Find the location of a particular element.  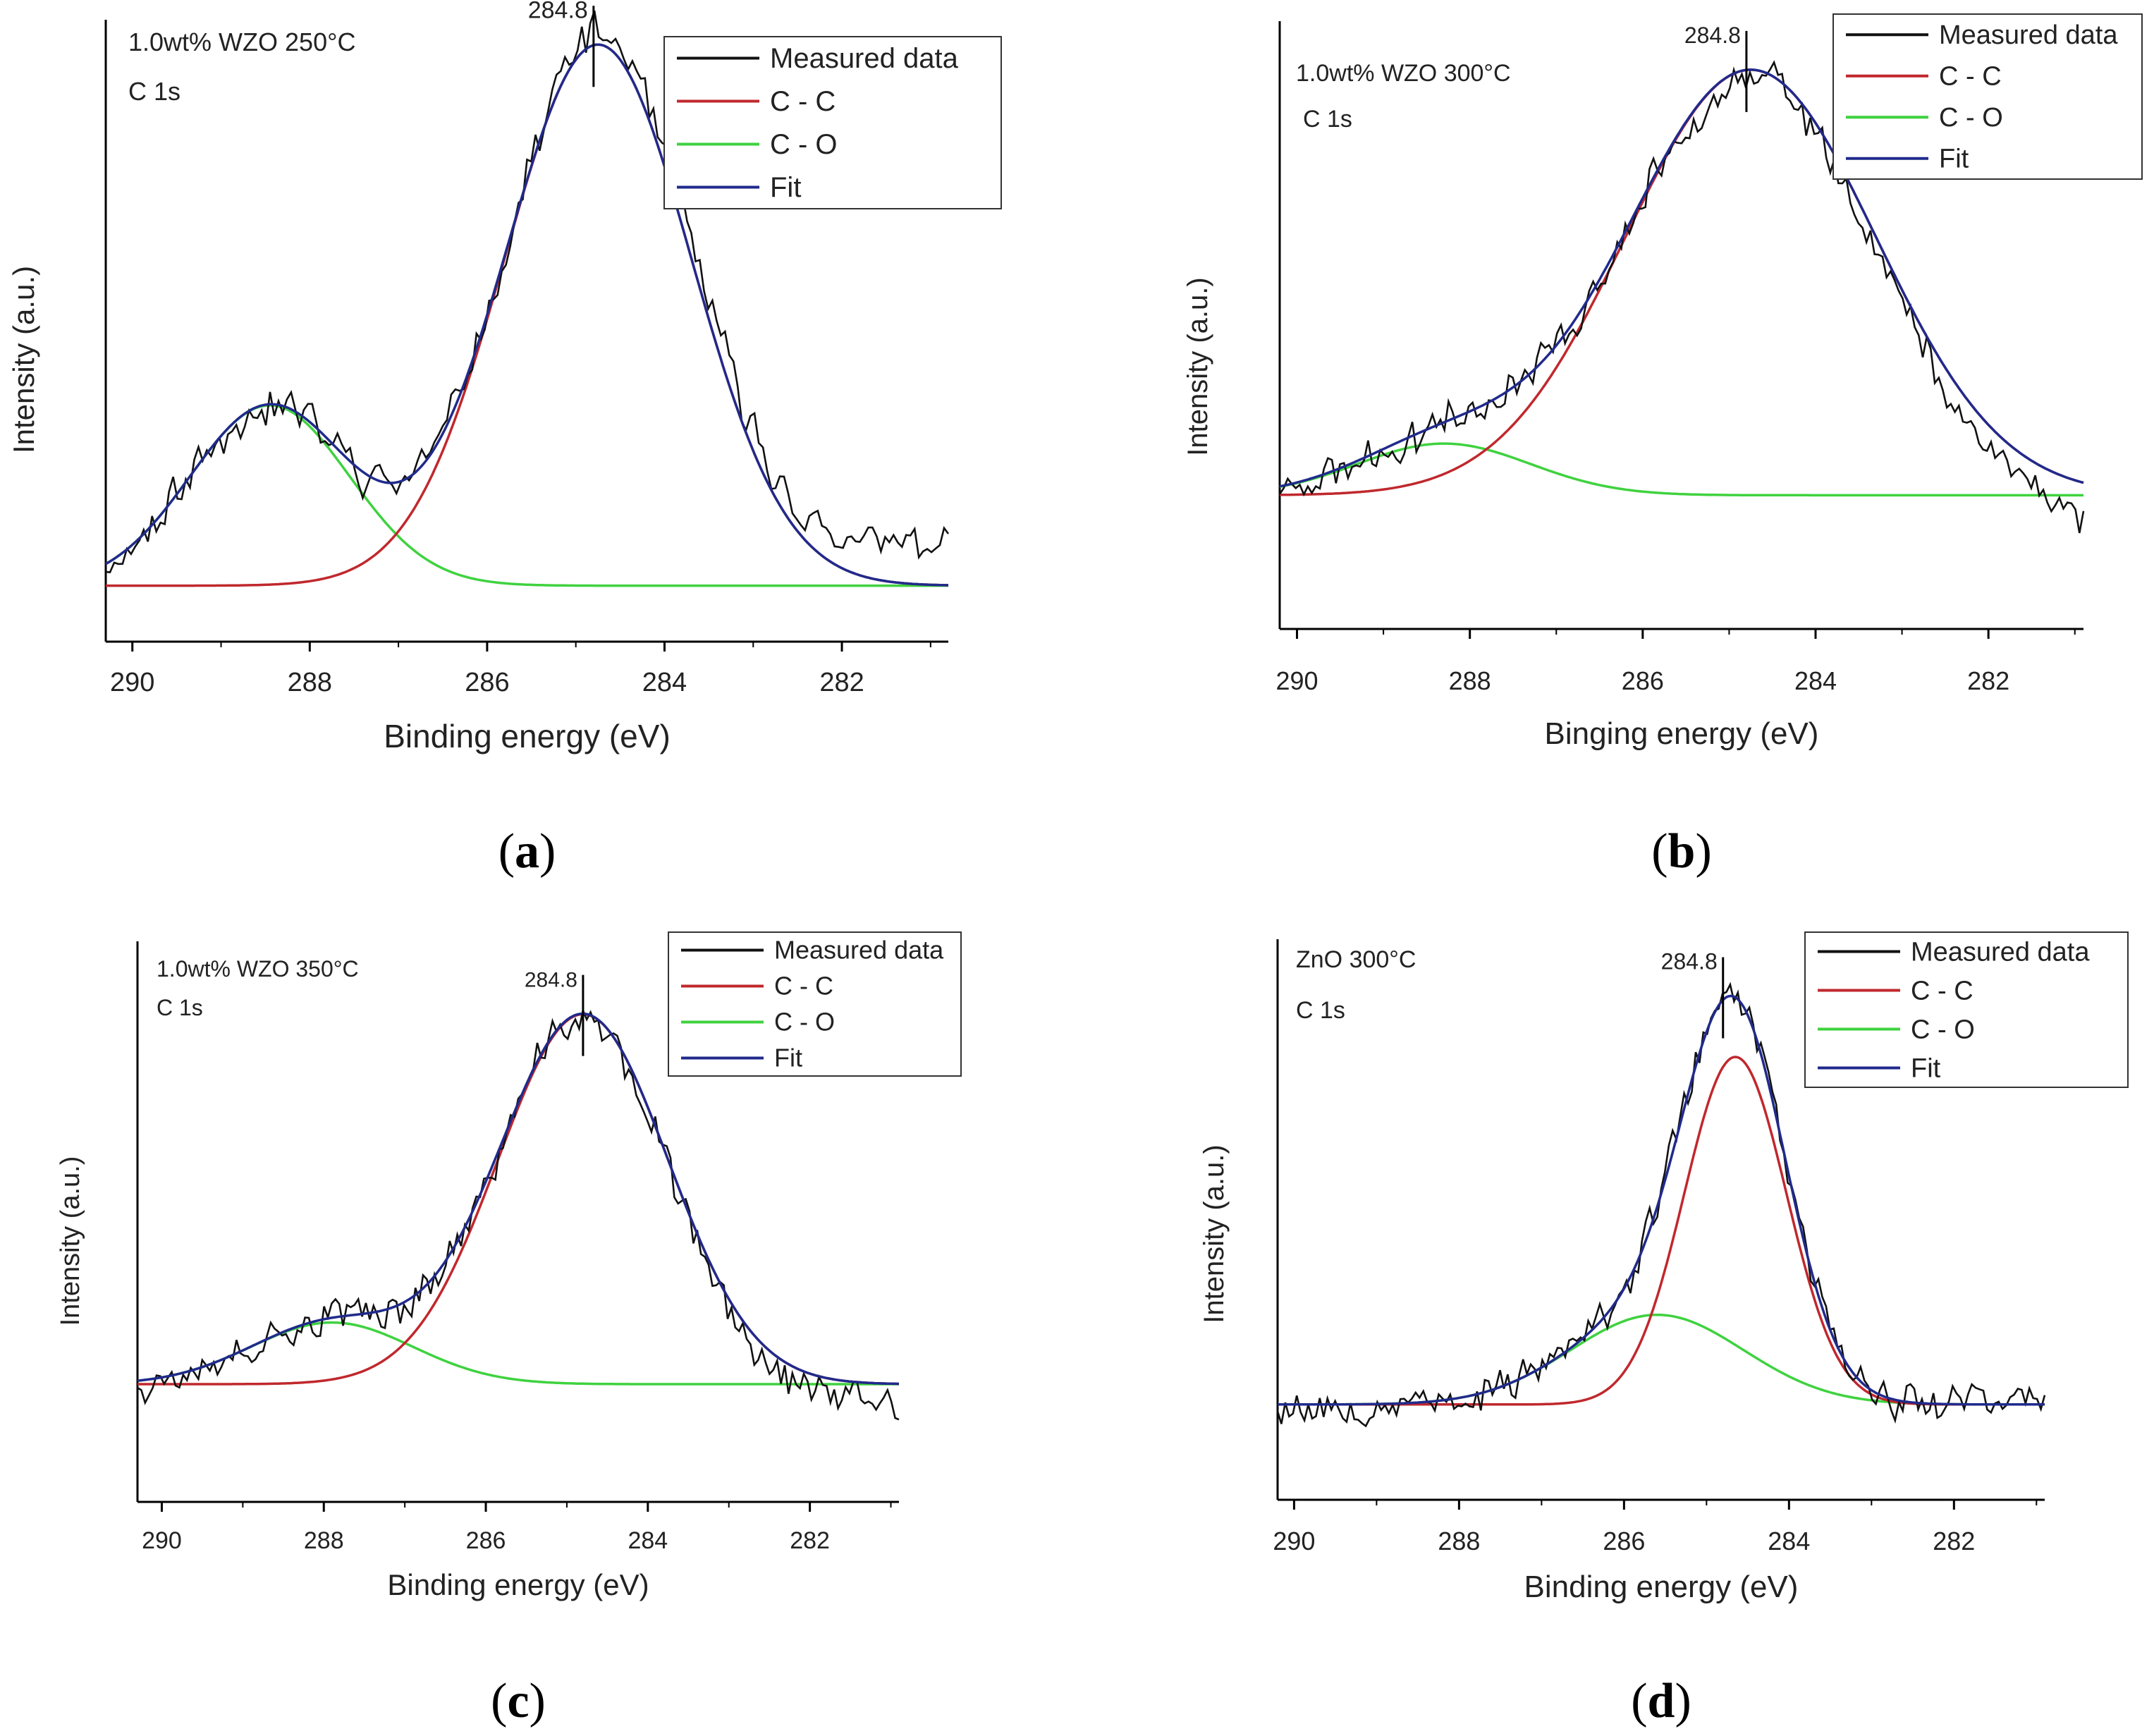

panel-label-letter: b is located at coordinates (1682, 852).